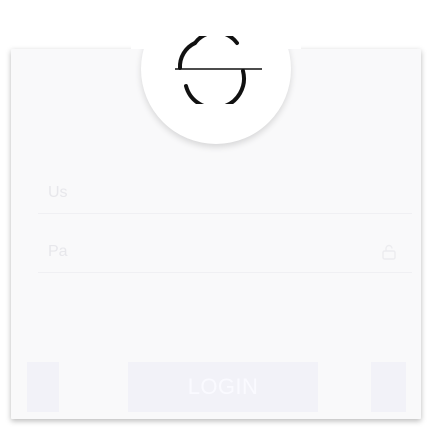 This screenshot has width=433, height=436. Describe the element at coordinates (223, 387) in the screenshot. I see `login-button: LOGIN` at that location.